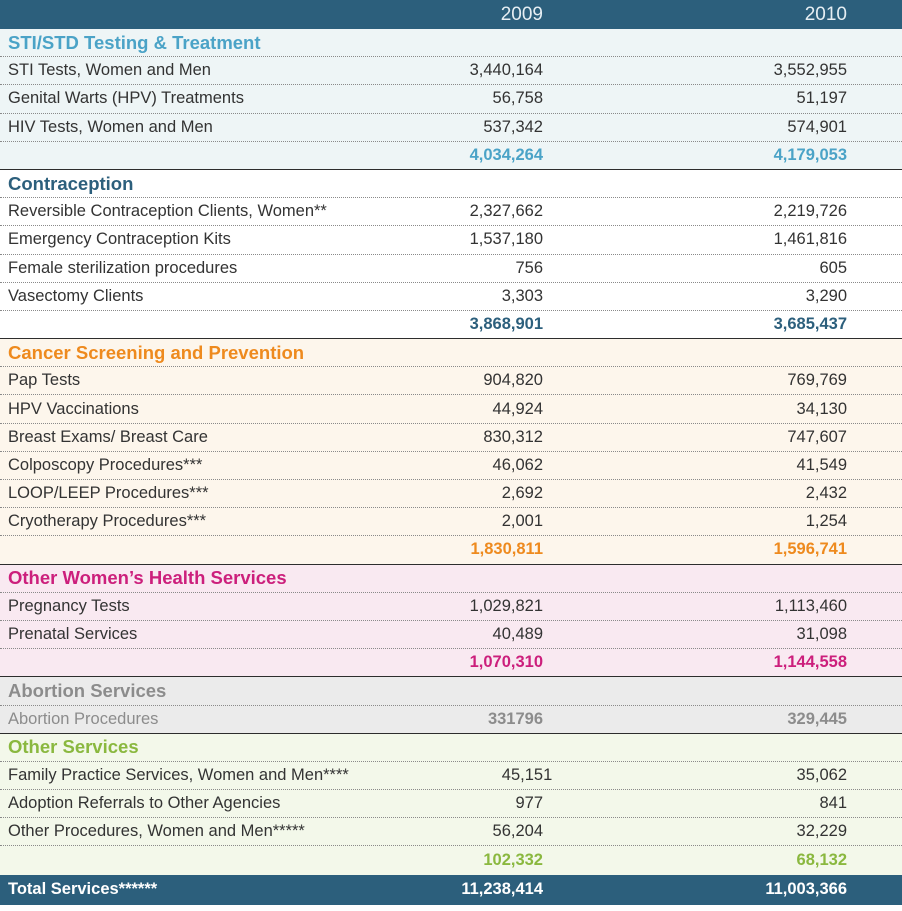 The image size is (902, 911). Describe the element at coordinates (517, 98) in the screenshot. I see `row-value-2009: 56,758` at that location.